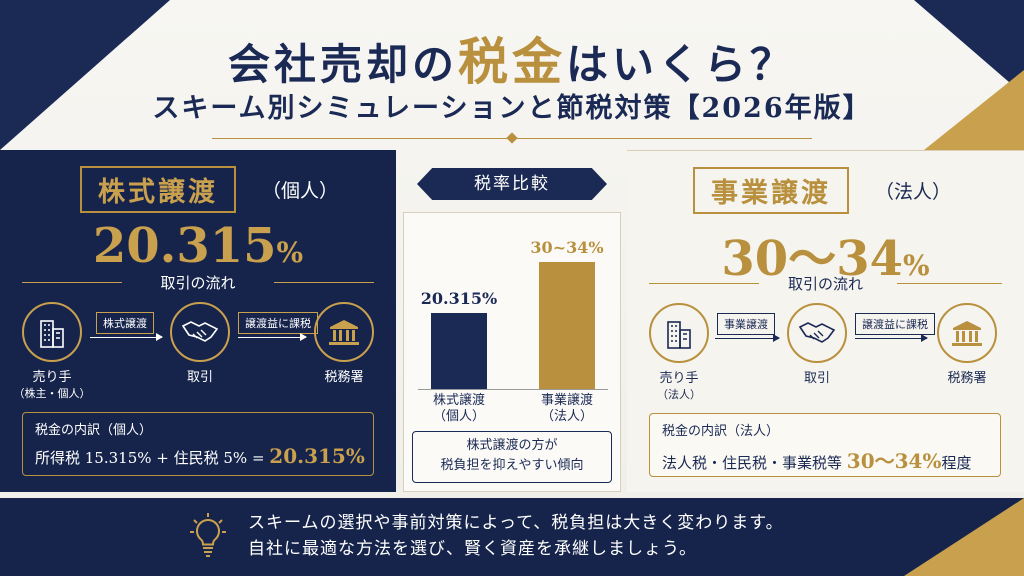  Describe the element at coordinates (974, 110) in the screenshot. I see `decor-corner-gold` at that location.